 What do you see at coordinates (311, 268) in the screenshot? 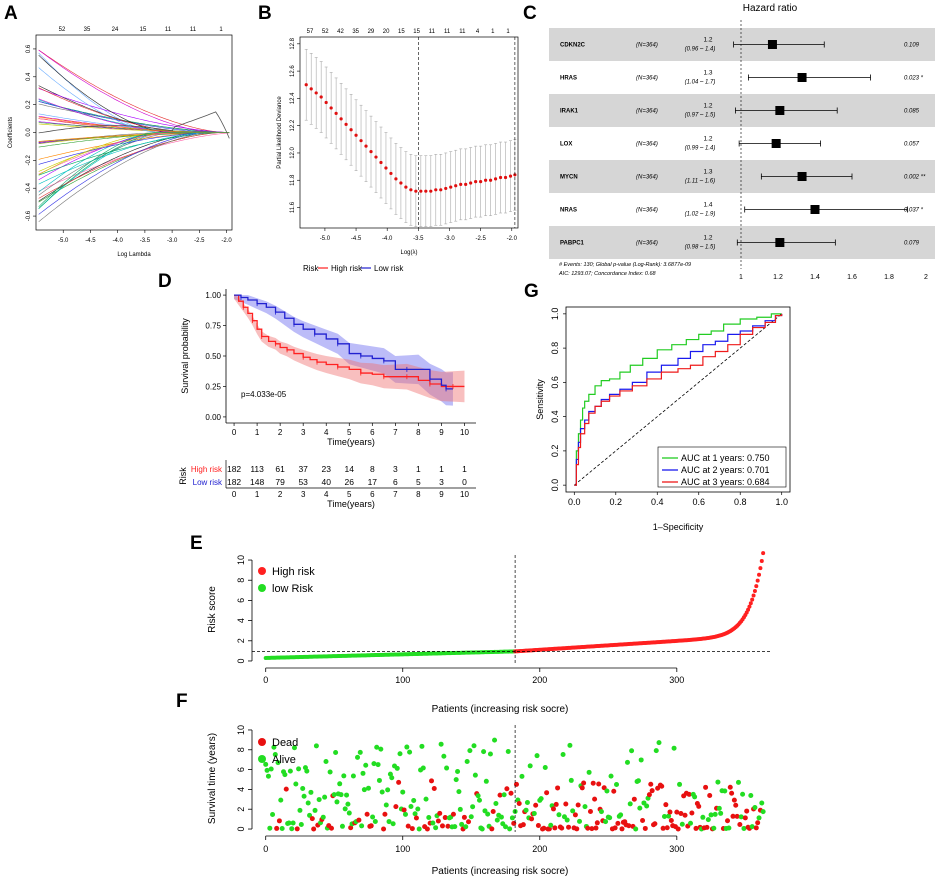
I see `legend-title: Risk` at bounding box center [311, 268].